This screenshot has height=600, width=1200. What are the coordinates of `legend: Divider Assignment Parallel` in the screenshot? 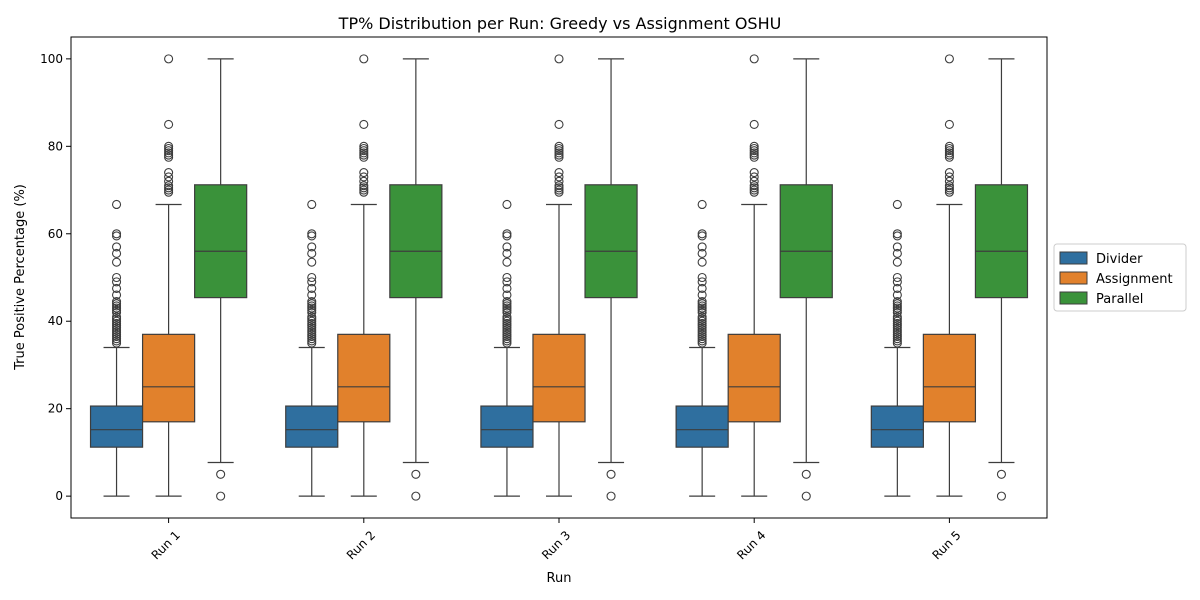 It's located at (1120, 277).